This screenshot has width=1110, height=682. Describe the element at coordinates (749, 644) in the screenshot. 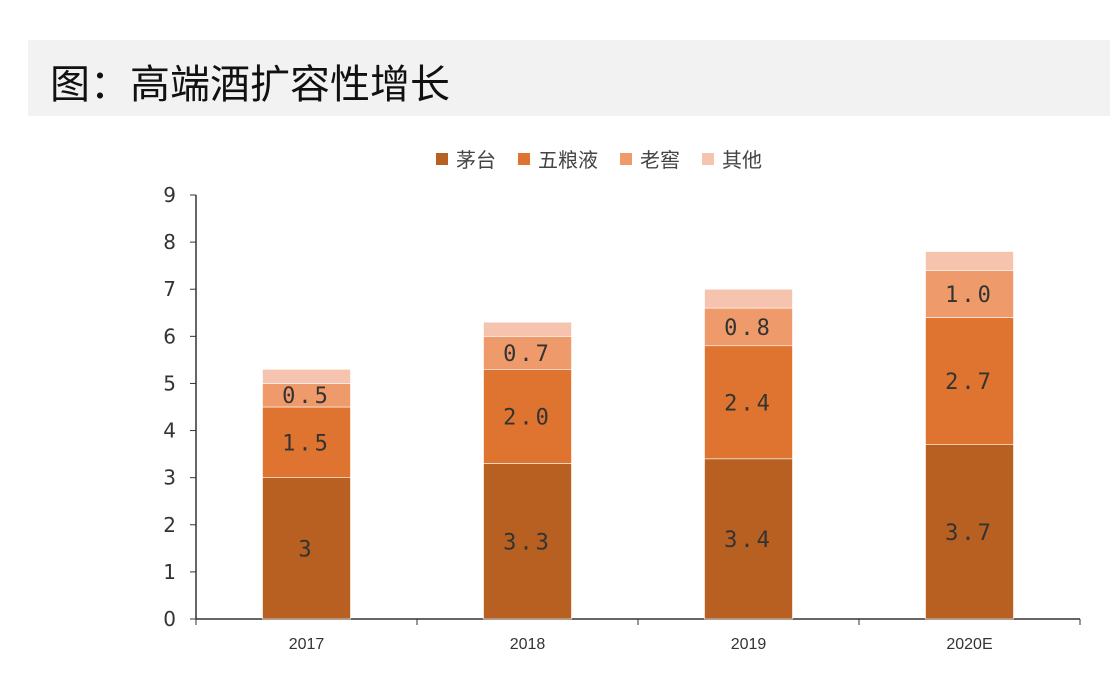

I see `x-tick-label: 2019` at that location.